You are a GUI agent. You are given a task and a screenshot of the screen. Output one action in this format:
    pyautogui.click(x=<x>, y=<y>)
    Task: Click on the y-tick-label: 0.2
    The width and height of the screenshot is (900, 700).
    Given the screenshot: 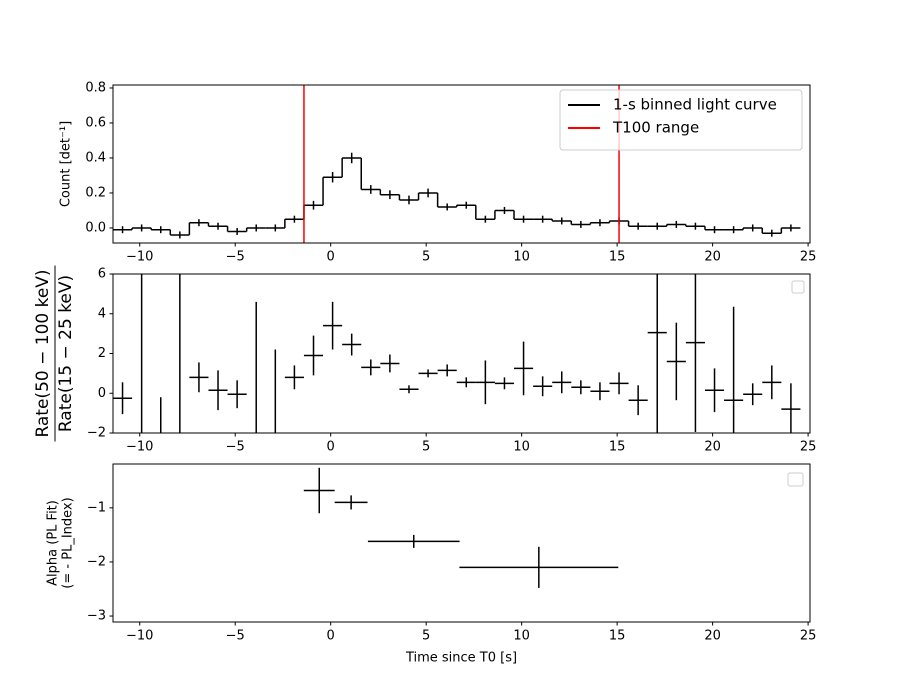 What is the action you would take?
    pyautogui.click(x=95, y=192)
    